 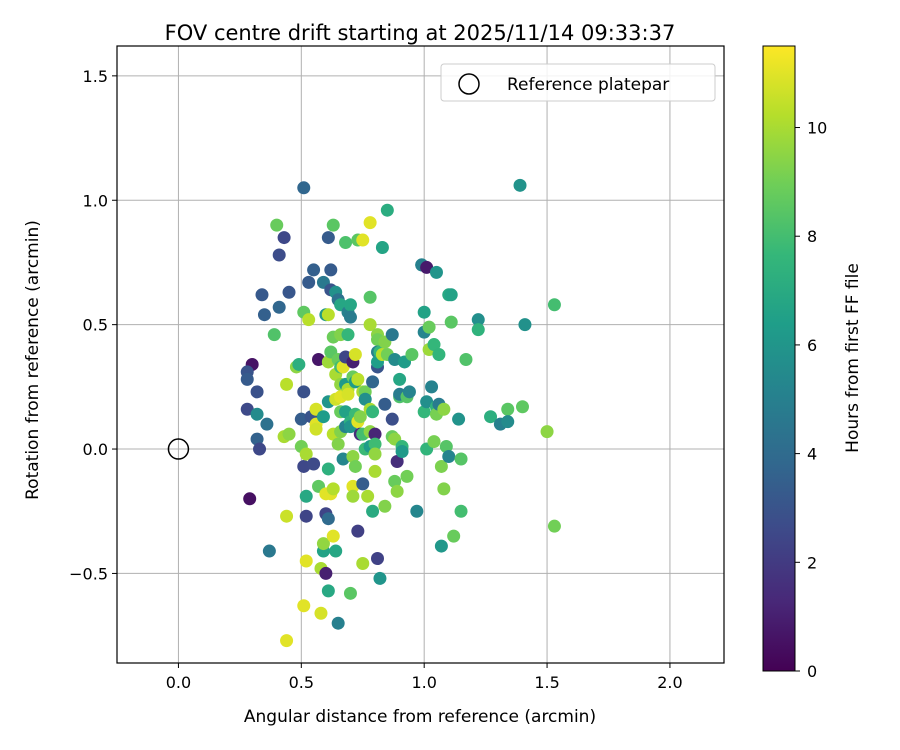 What do you see at coordinates (779, 358) in the screenshot?
I see `colorbar` at bounding box center [779, 358].